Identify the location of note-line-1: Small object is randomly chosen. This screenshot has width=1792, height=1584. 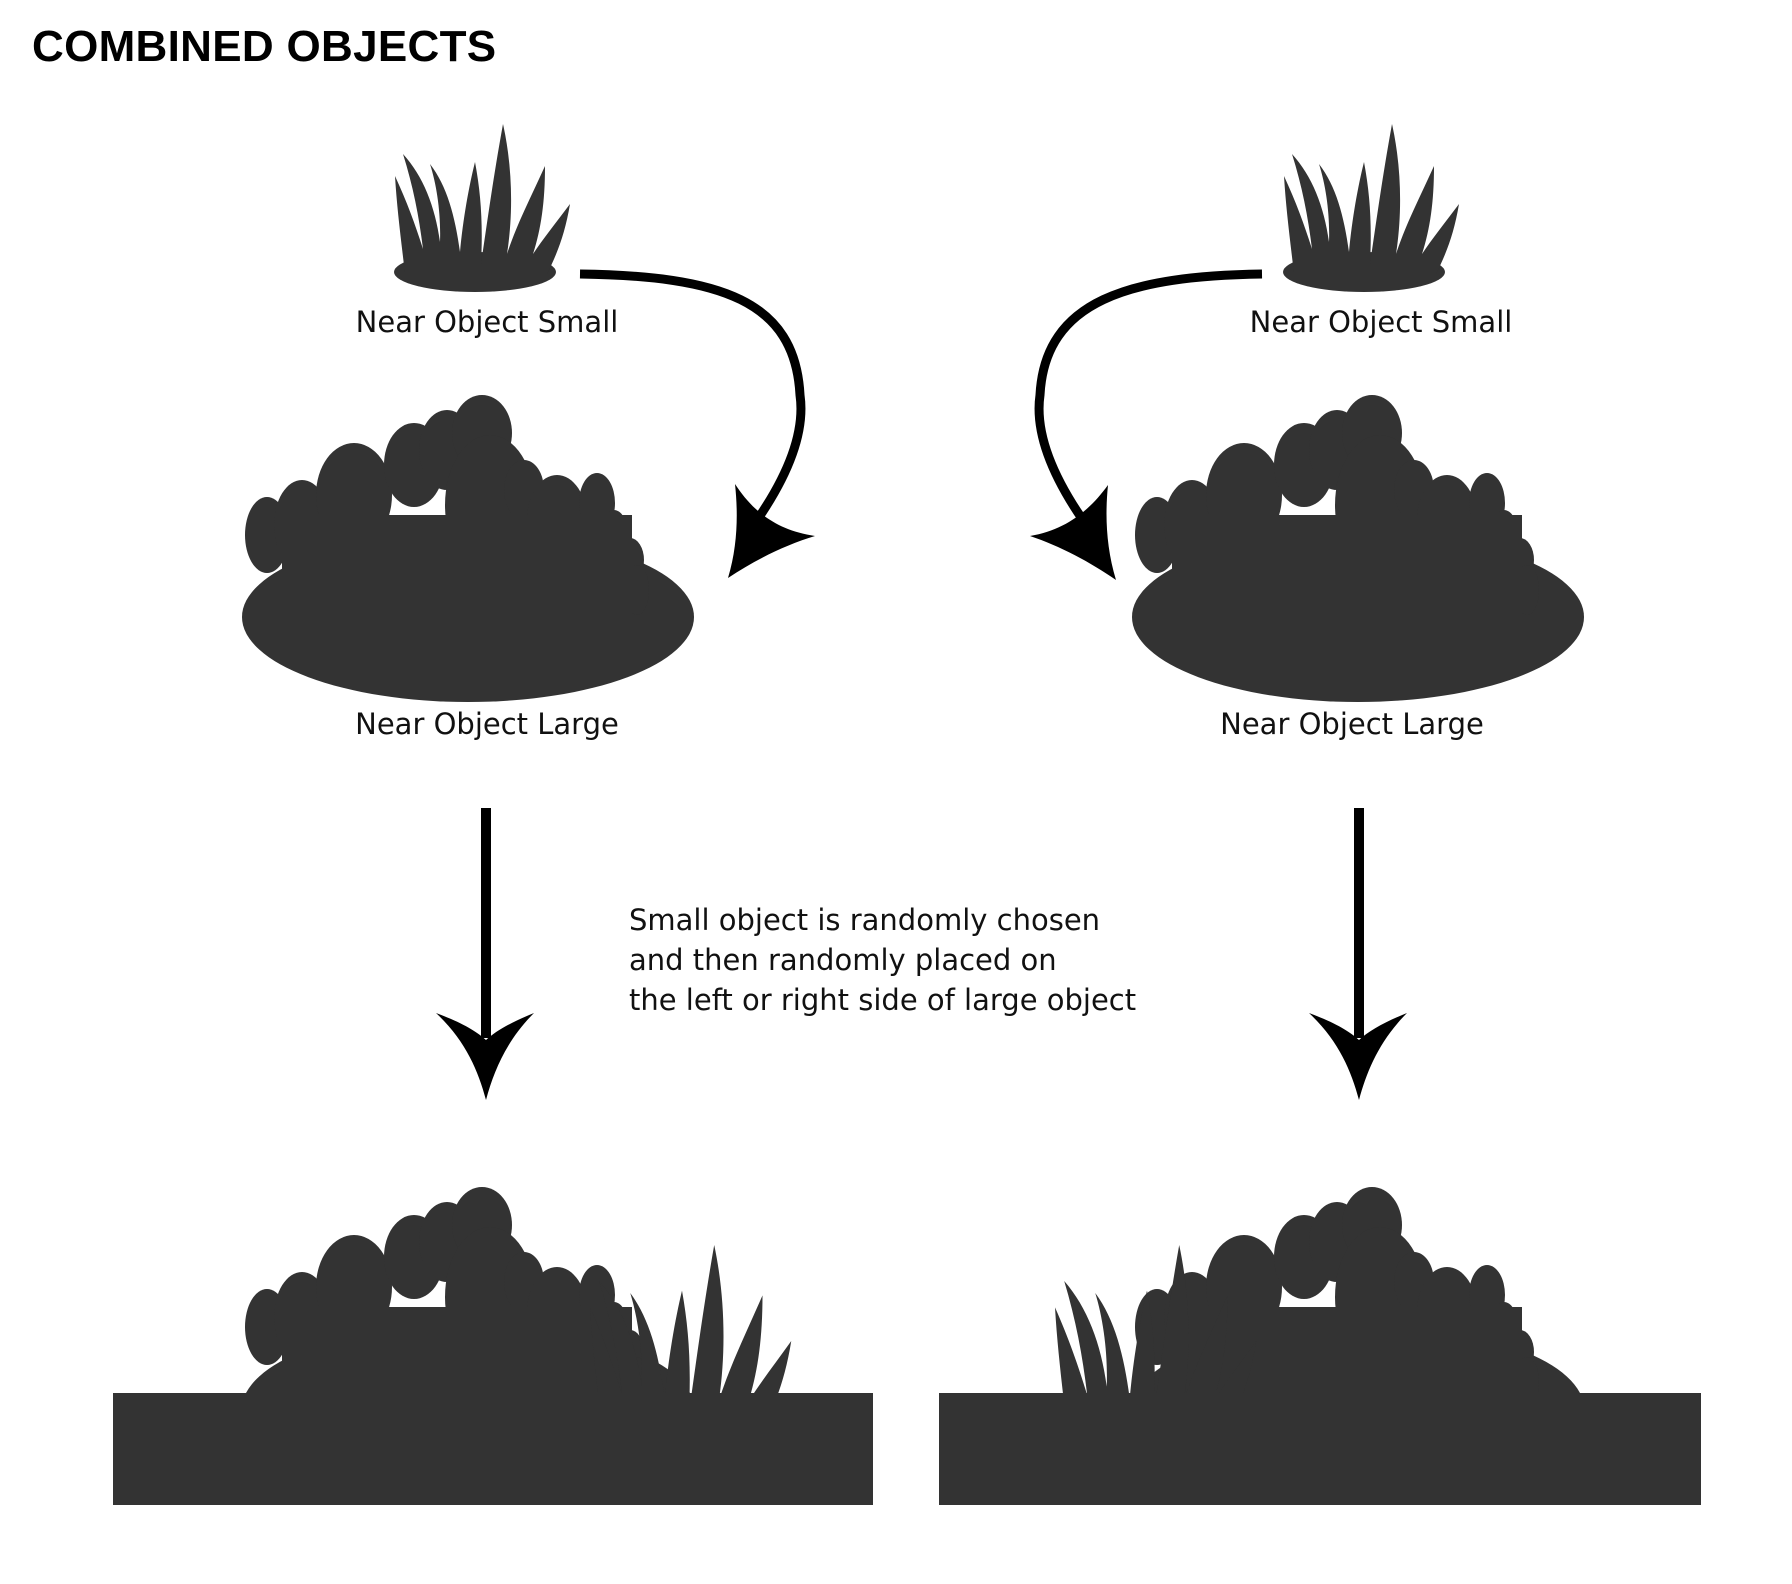
(865, 920).